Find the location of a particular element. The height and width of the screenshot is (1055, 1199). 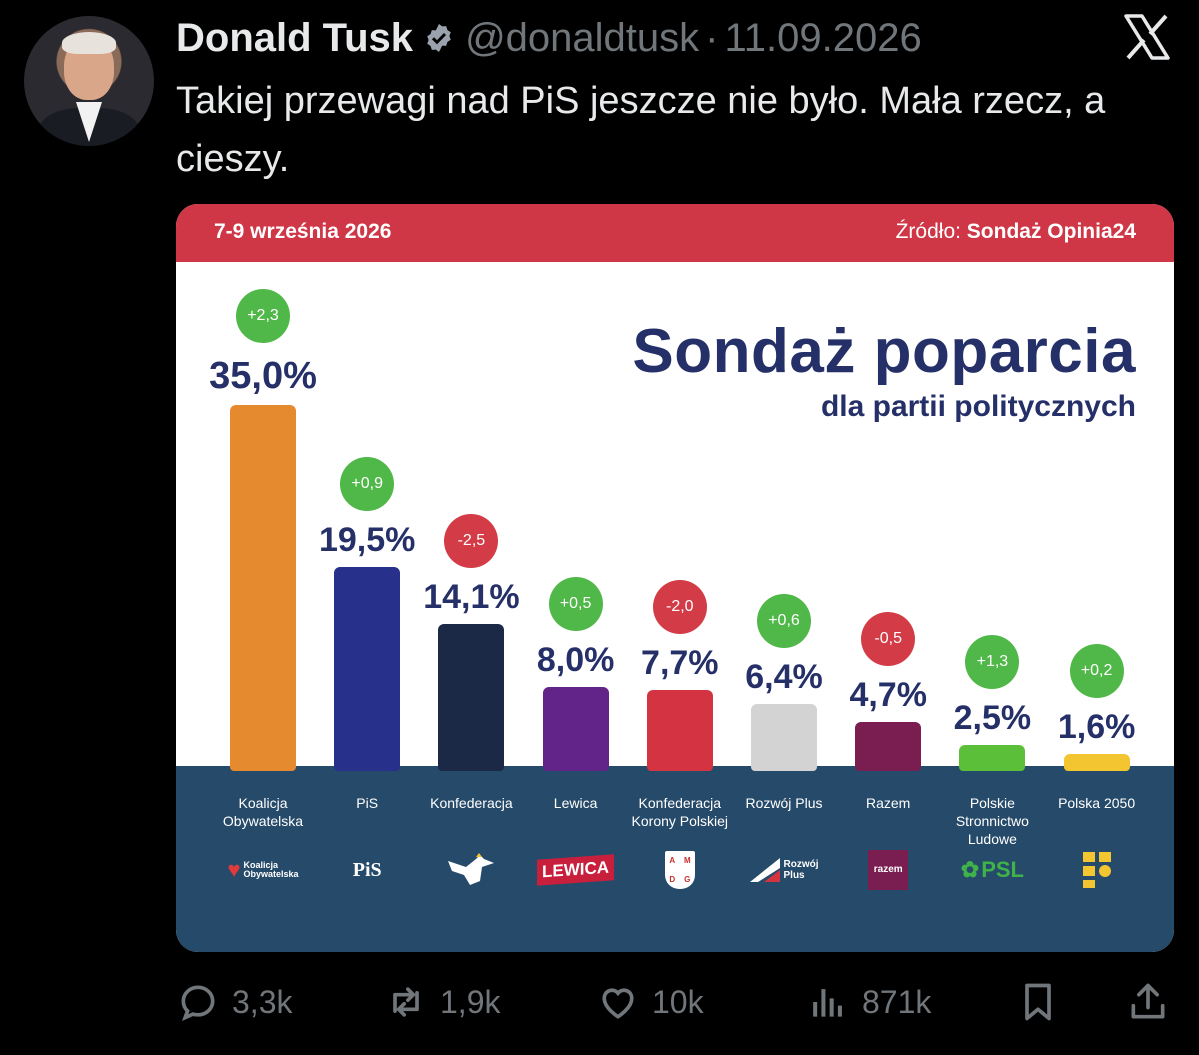

tweet-actions: 3,3k 1,9k 10k 871k is located at coordinates (675, 1002).